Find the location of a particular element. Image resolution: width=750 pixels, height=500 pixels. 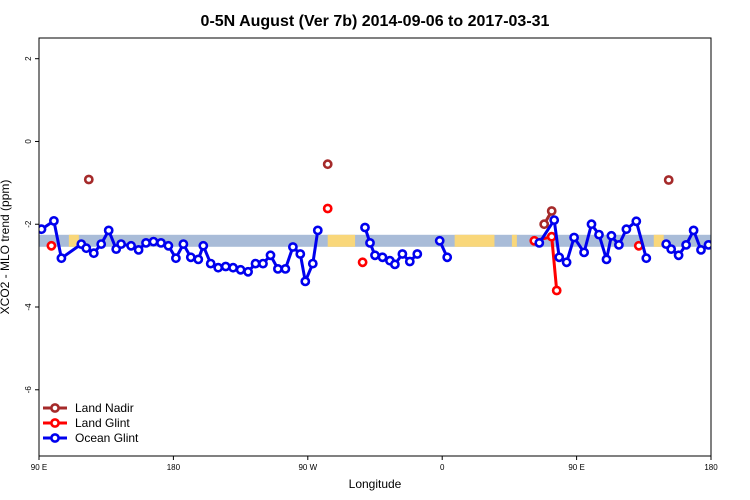

x-tick-label-1: 180 is located at coordinates (174, 467).